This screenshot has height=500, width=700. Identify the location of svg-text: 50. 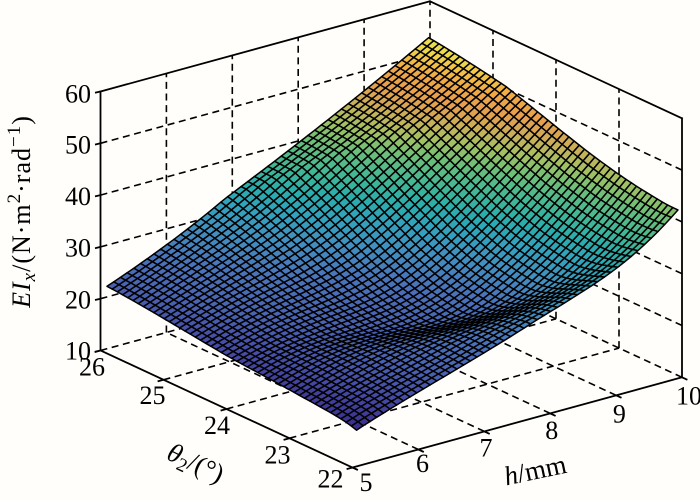
(78, 144).